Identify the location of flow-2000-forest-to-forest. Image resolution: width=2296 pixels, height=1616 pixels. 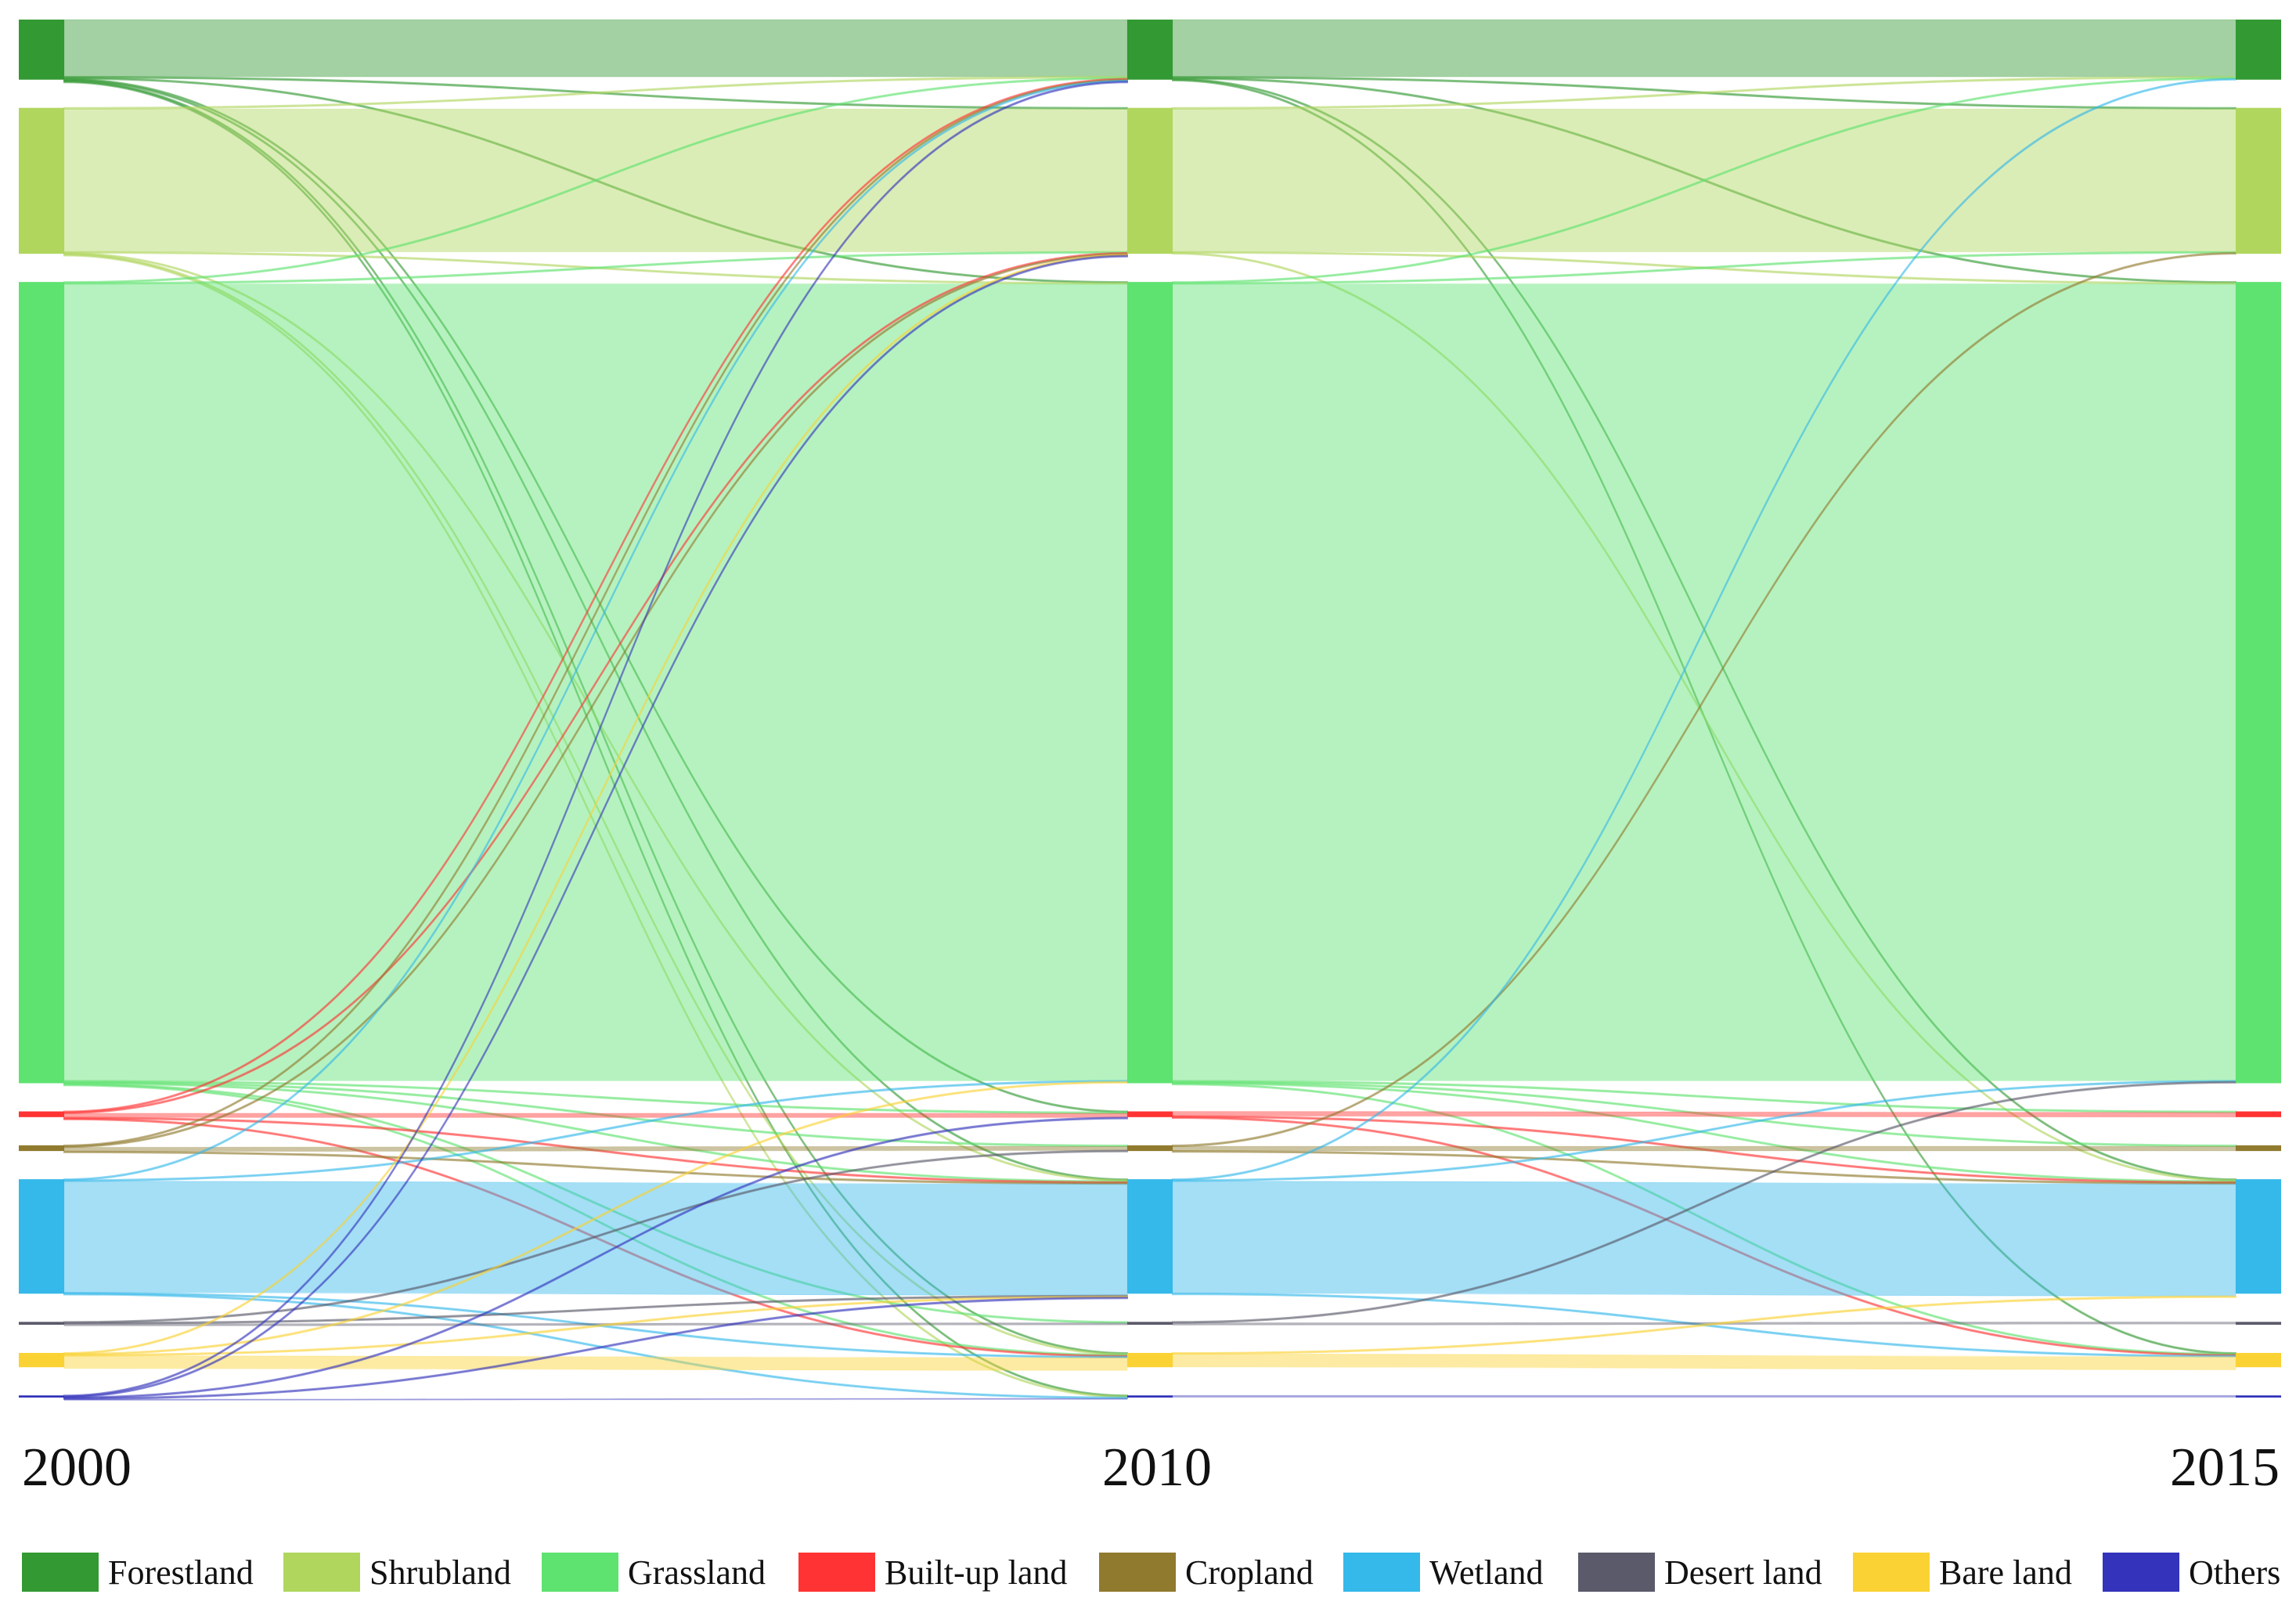
(595, 48).